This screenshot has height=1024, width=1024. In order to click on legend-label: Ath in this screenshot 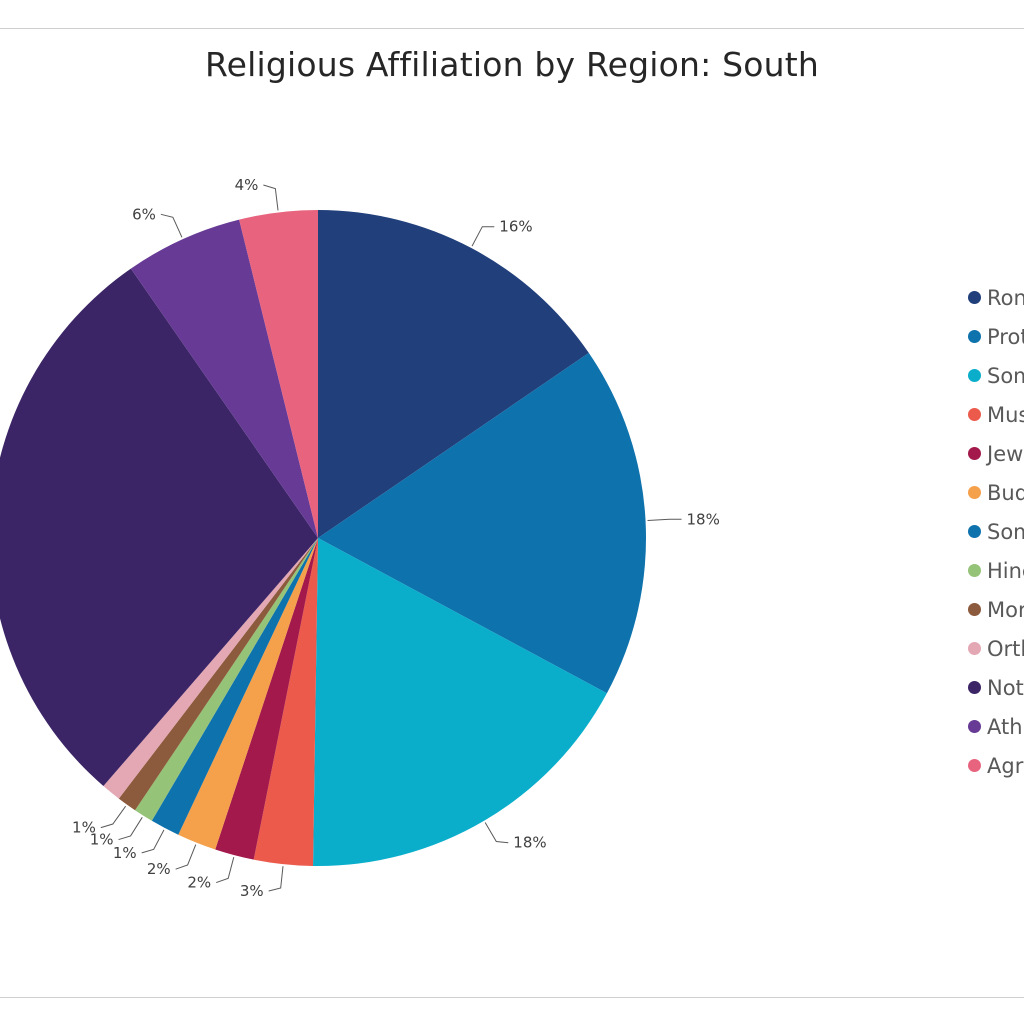, I will do `click(1005, 726)`.